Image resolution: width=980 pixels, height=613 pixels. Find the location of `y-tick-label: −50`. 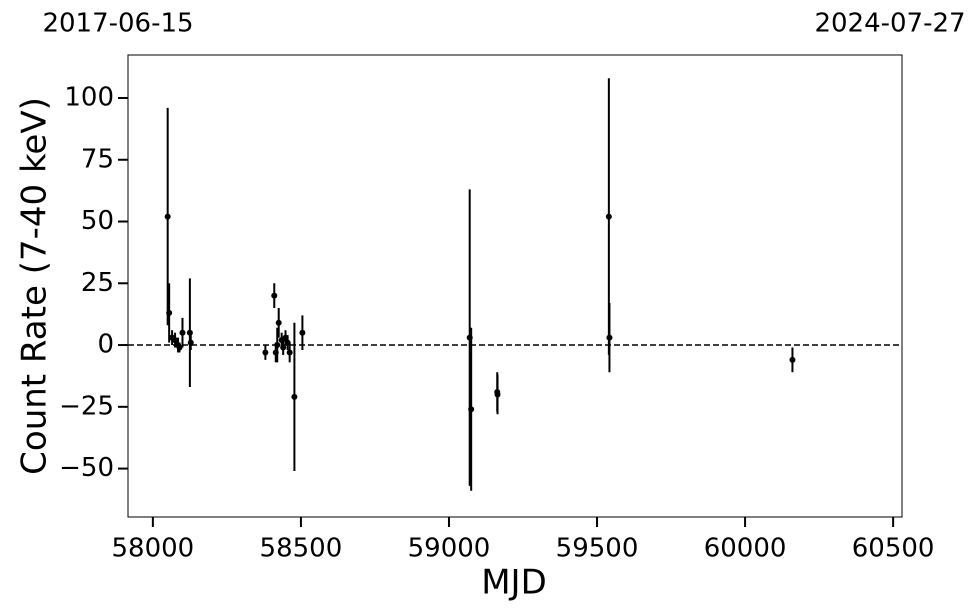

y-tick-label: −50 is located at coordinates (86, 468).